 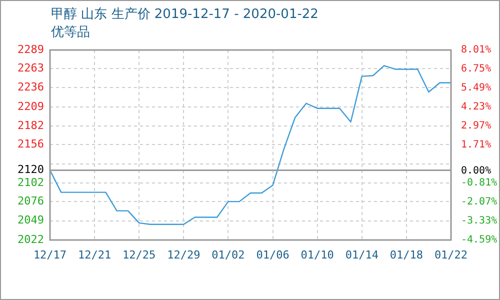 What do you see at coordinates (476, 88) in the screenshot?
I see `y2-tick-label: 5.49%` at bounding box center [476, 88].